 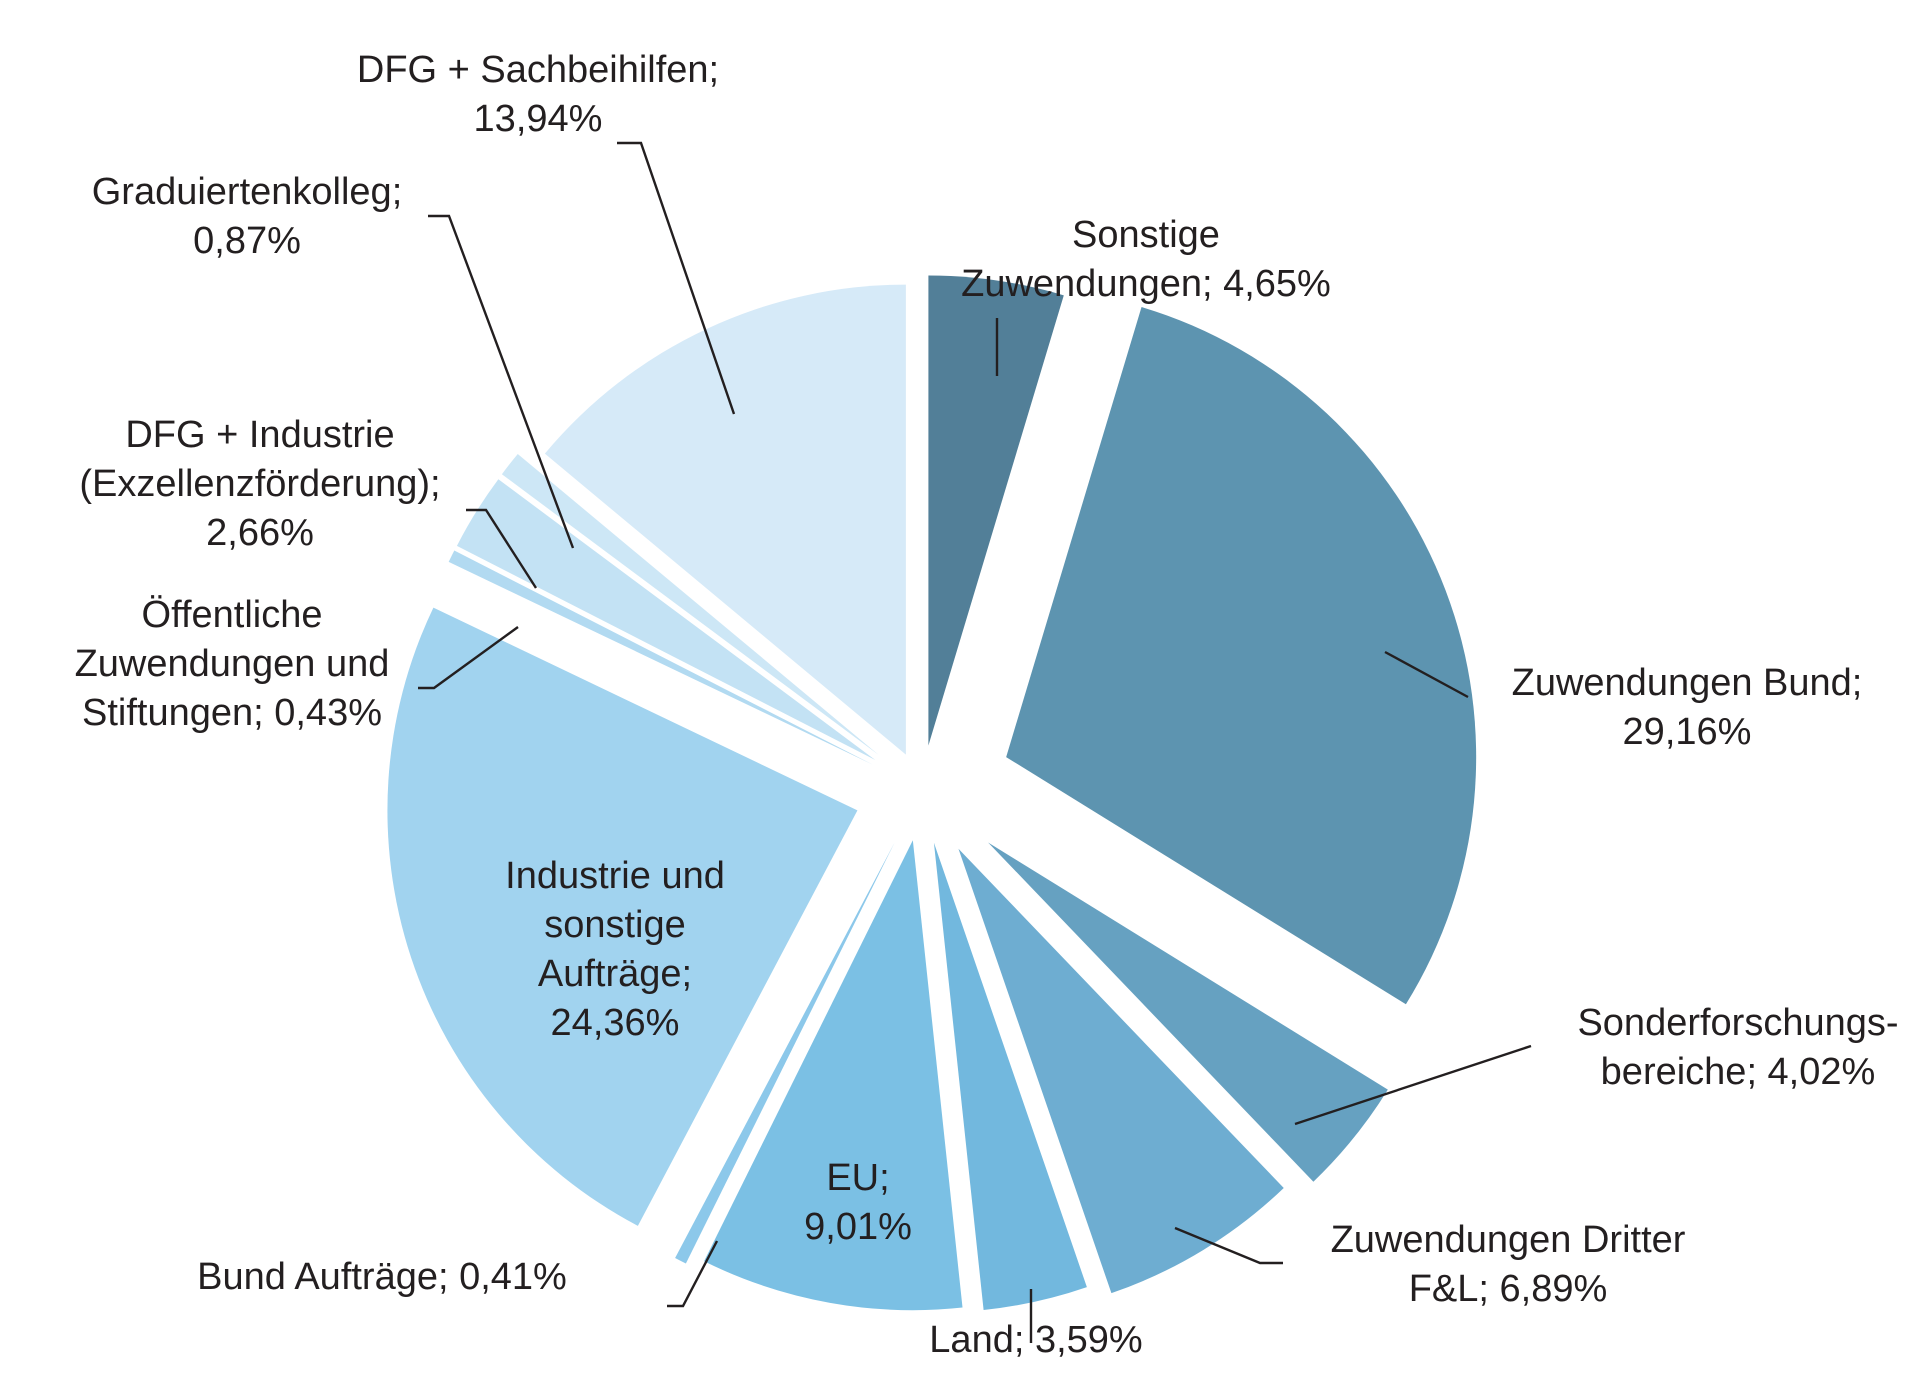 What do you see at coordinates (615, 876) in the screenshot?
I see `slice-label-line: Industrie und` at bounding box center [615, 876].